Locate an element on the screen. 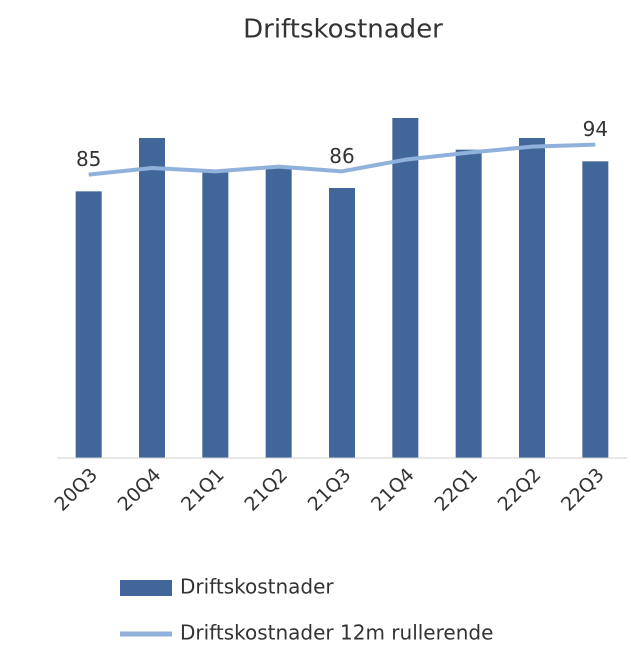 The height and width of the screenshot is (646, 631). x-tick-label: 22Q2 is located at coordinates (520, 490).